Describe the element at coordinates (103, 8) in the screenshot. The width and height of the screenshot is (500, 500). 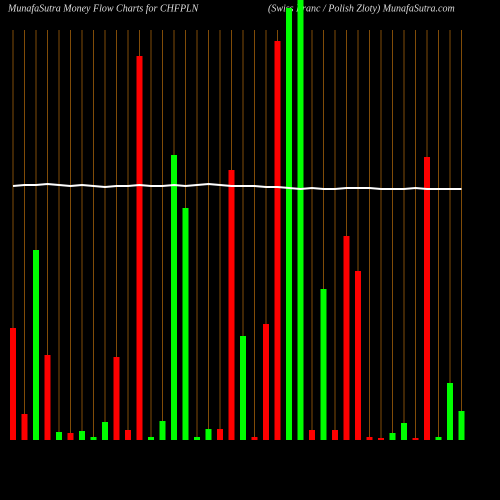
I see `chart-title: MunafaSutra Money Flow Charts for CHFPLN` at that location.